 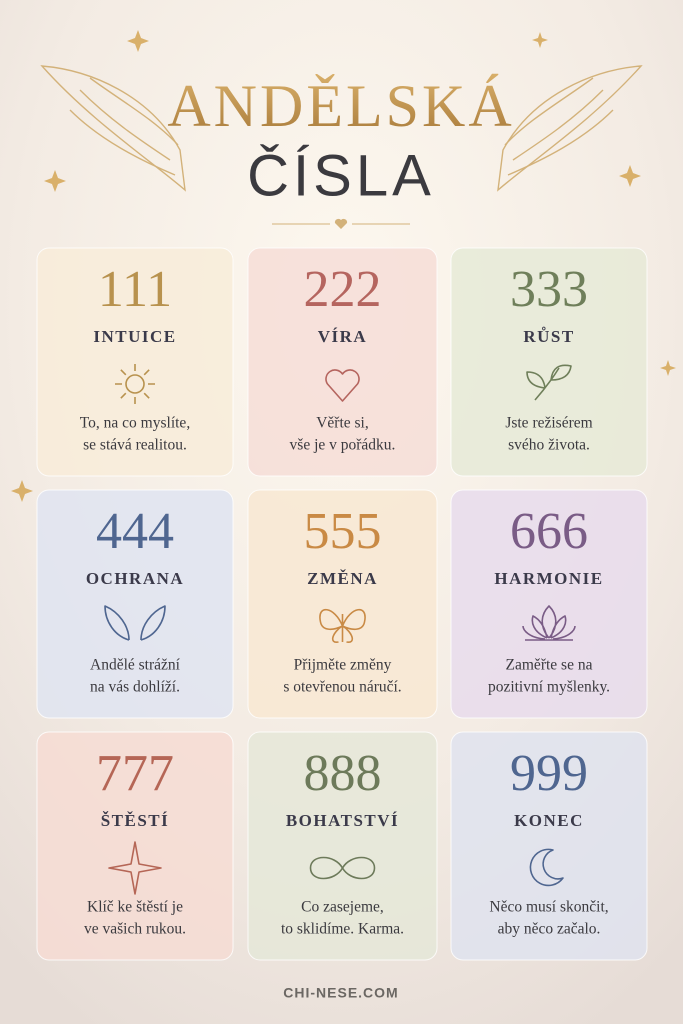 I want to click on card-number: 777, so click(x=135, y=773).